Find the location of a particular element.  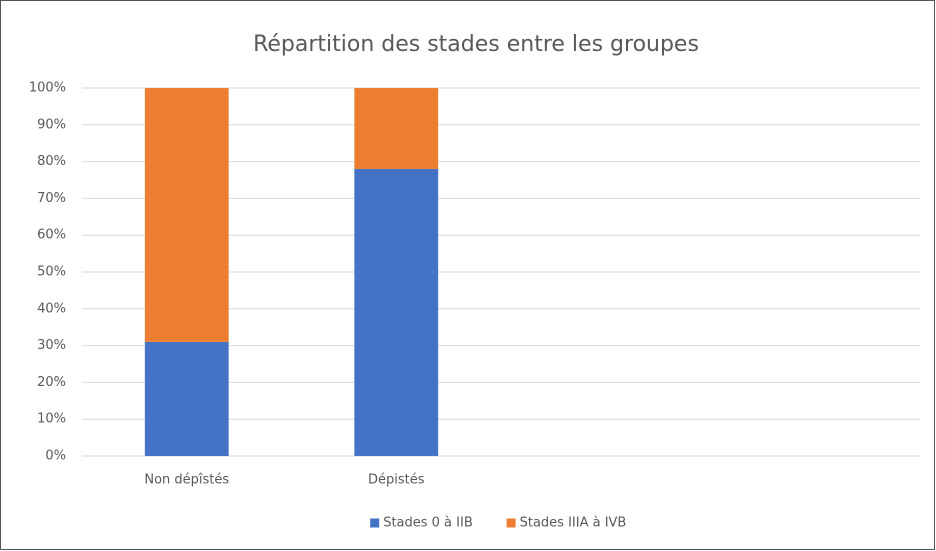

y-tick-label: 10% is located at coordinates (51, 419).